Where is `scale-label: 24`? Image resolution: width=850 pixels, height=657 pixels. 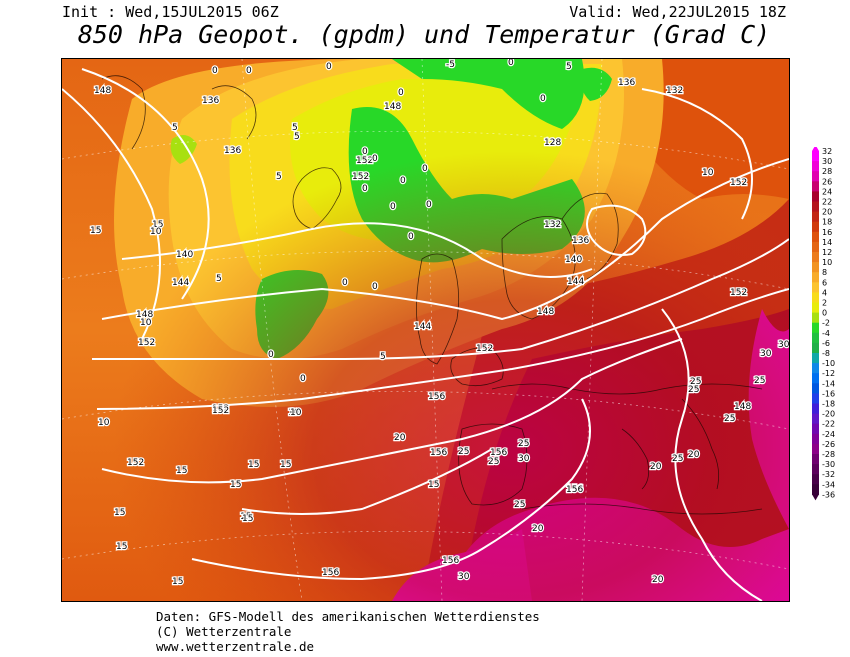
scale-label: 24 is located at coordinates (827, 191).